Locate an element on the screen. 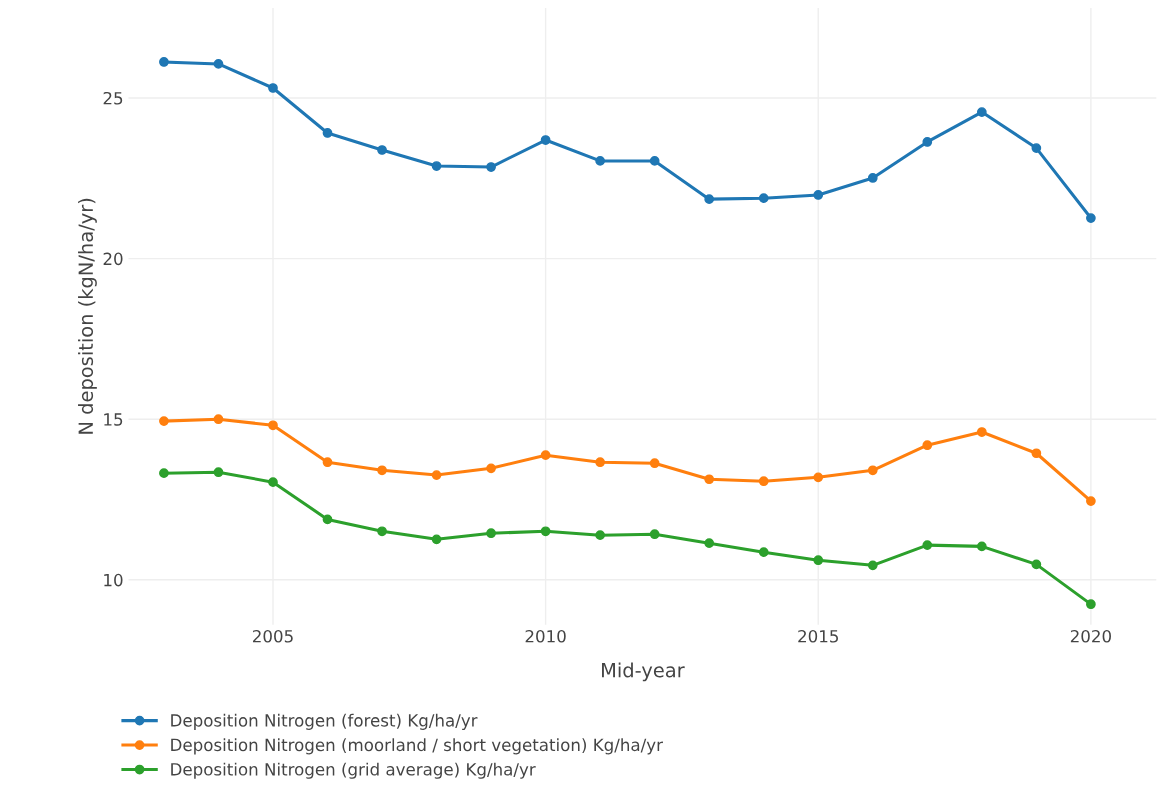  y-tick-label: 15 is located at coordinates (113, 419).